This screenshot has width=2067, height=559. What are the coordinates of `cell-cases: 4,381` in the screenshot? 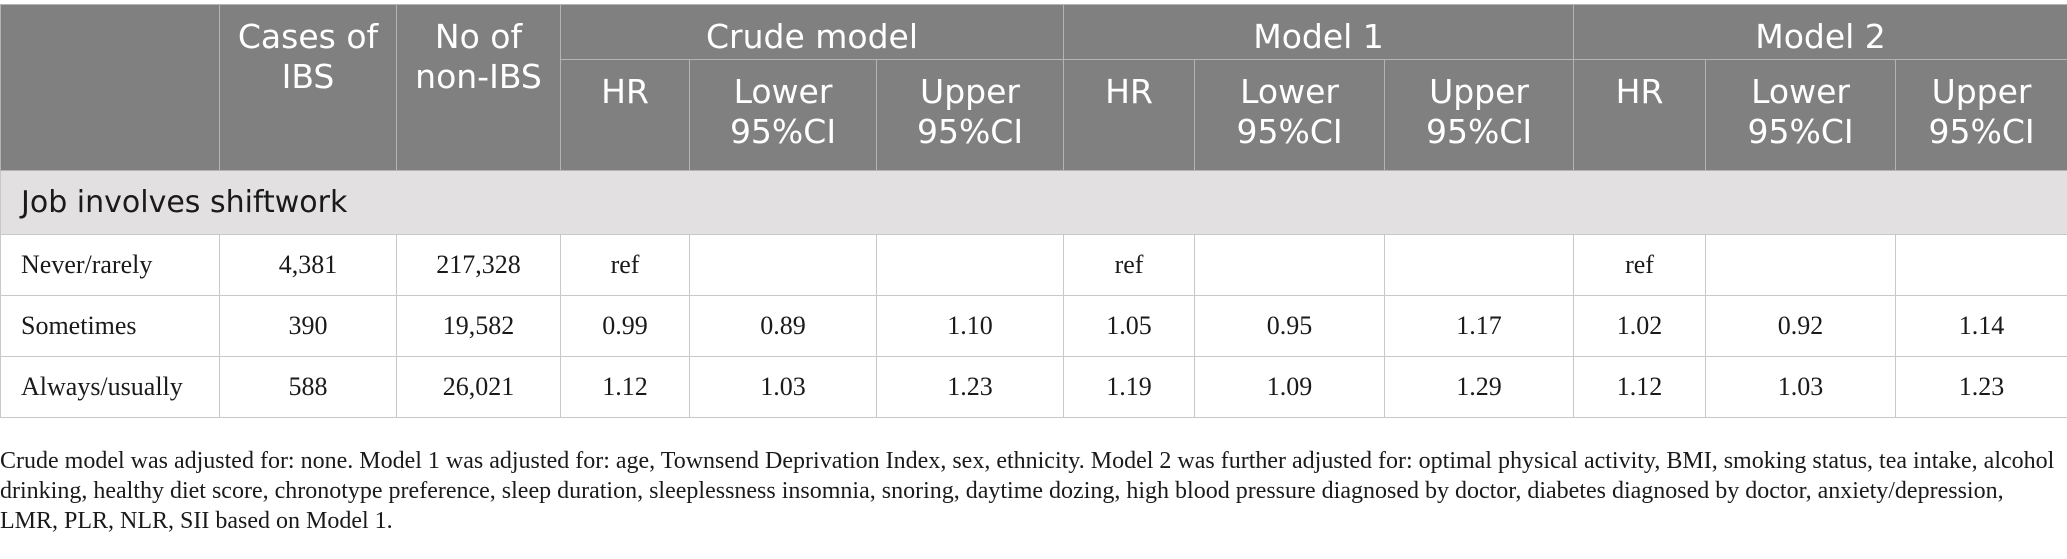 It's located at (308, 265).